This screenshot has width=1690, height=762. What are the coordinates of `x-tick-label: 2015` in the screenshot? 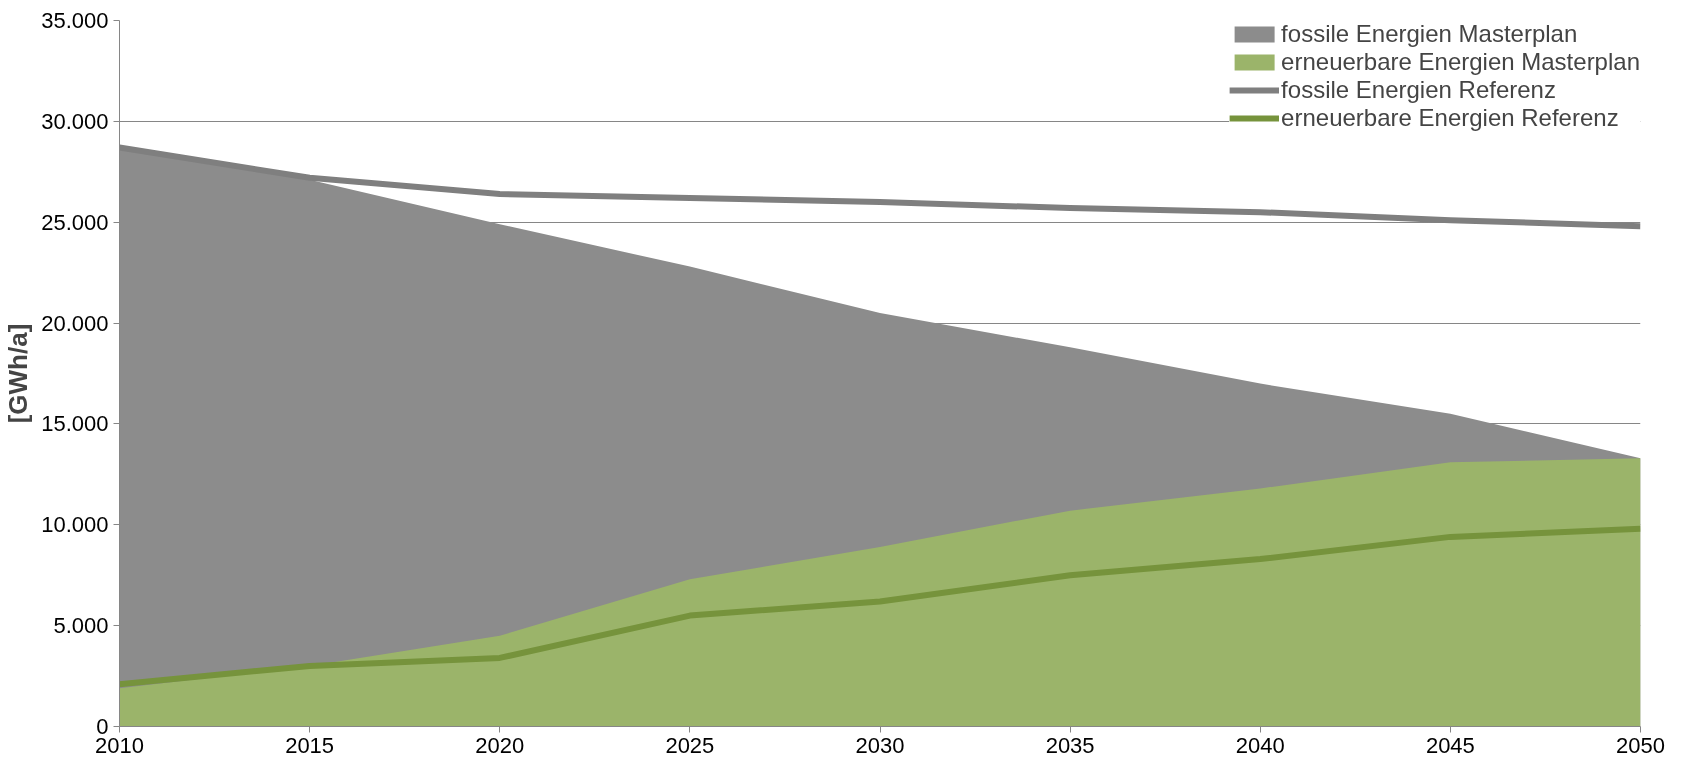 It's located at (310, 745).